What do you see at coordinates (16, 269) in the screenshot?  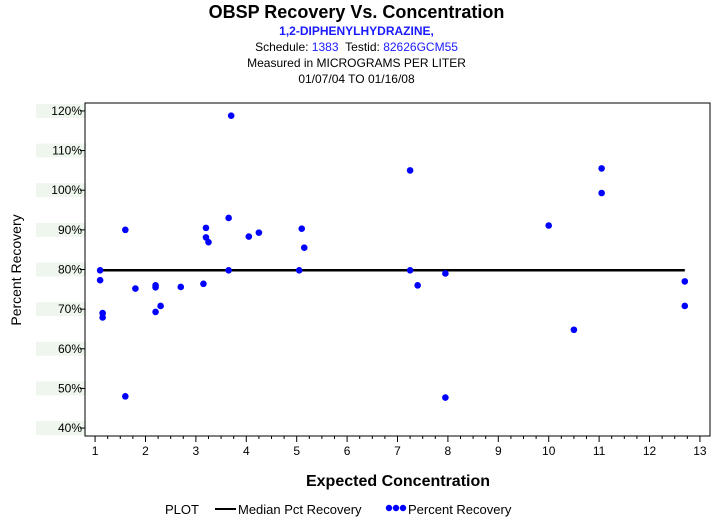 I see `y-axis-label: Percent Recovery` at bounding box center [16, 269].